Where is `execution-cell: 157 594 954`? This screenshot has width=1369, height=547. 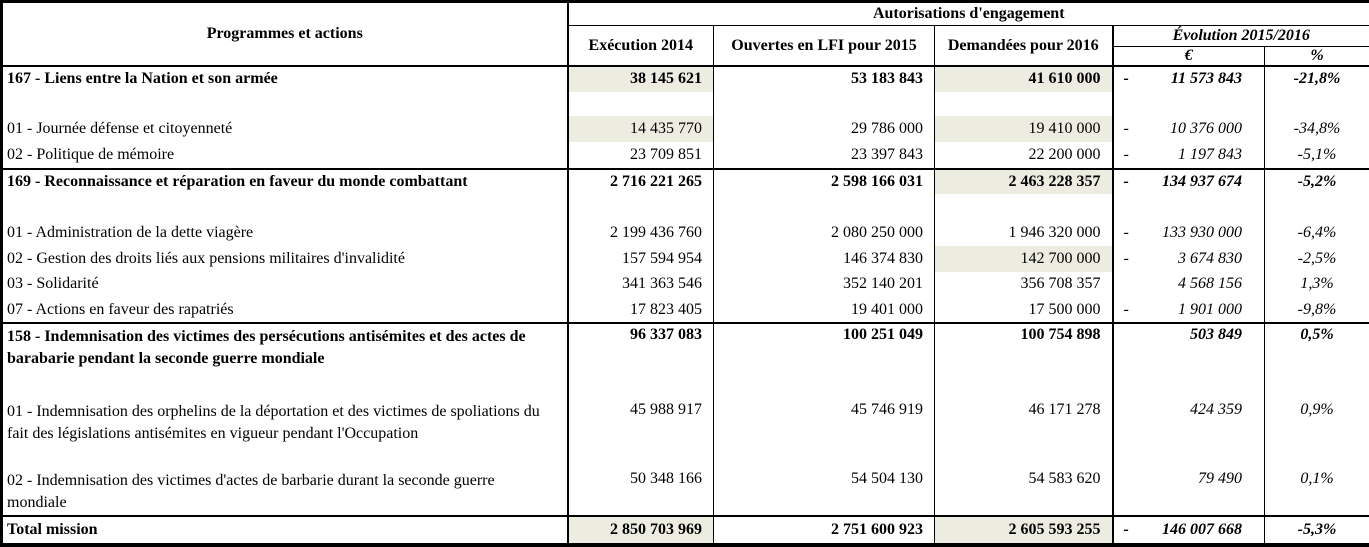
execution-cell: 157 594 954 is located at coordinates (640, 258).